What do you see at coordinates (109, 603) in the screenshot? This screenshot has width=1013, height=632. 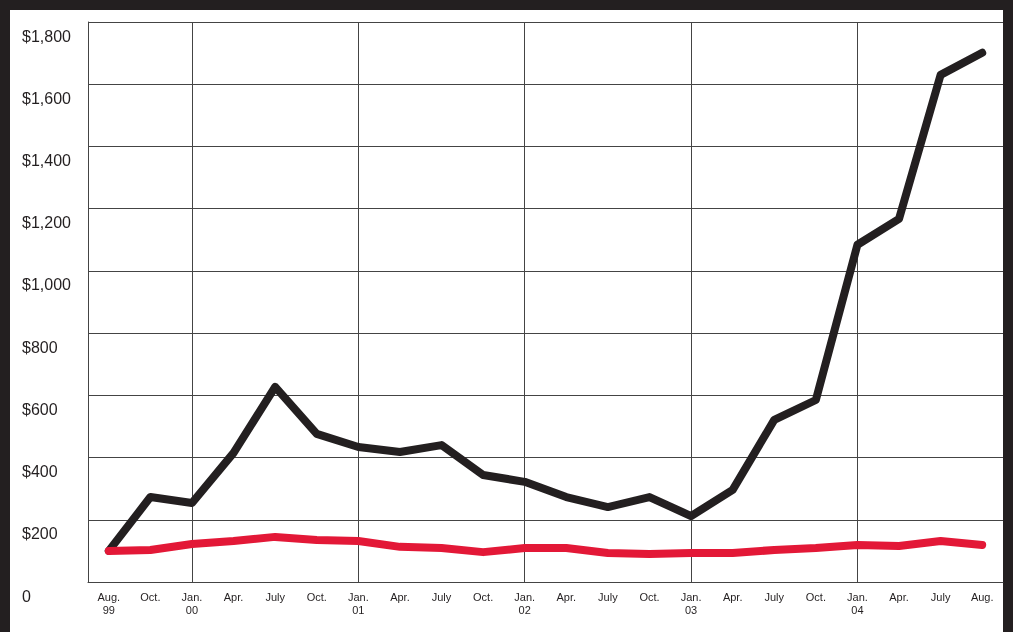 I see `x-tick-label: Aug. 99` at bounding box center [109, 603].